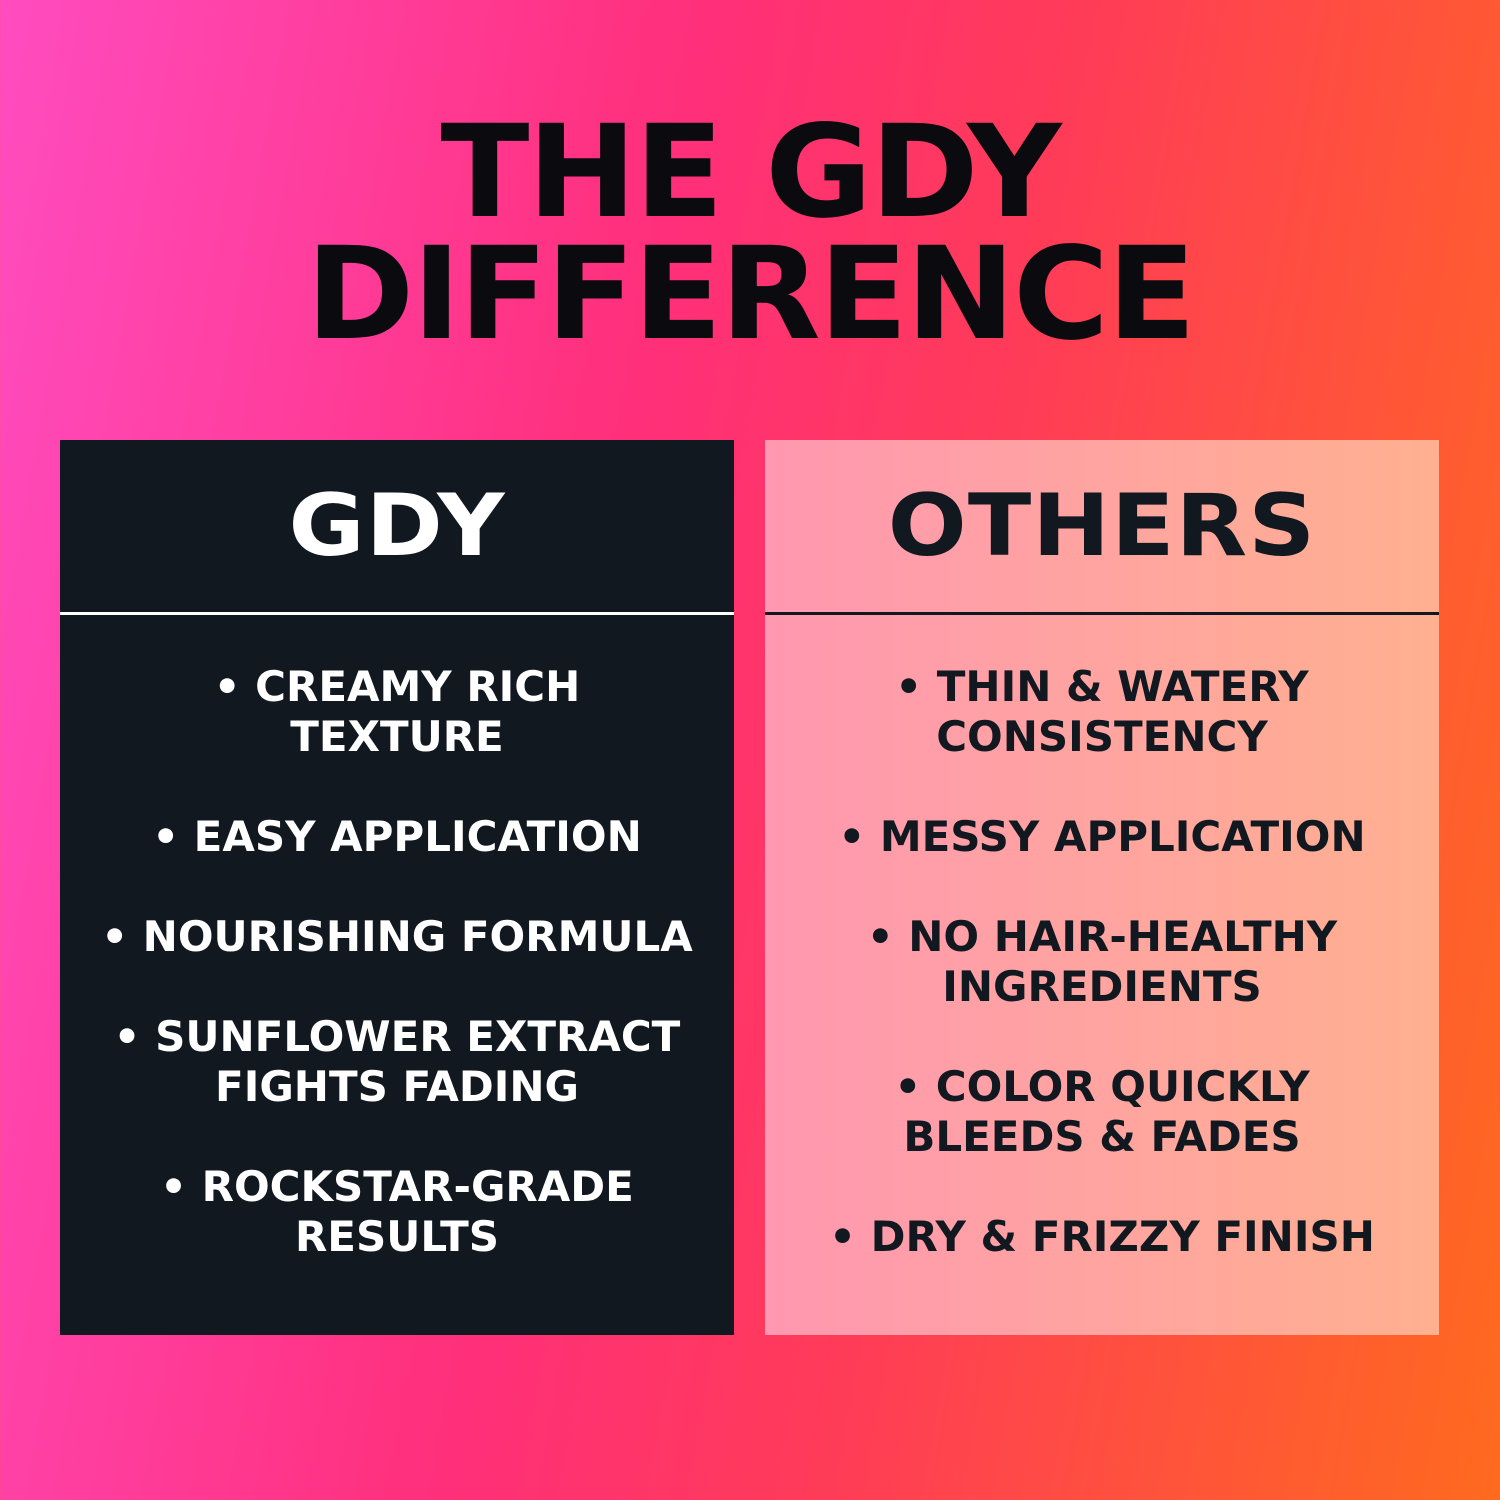 The width and height of the screenshot is (1500, 1500). Describe the element at coordinates (397, 711) in the screenshot. I see `list-item: • CREAMY RICH TEXTURE` at that location.